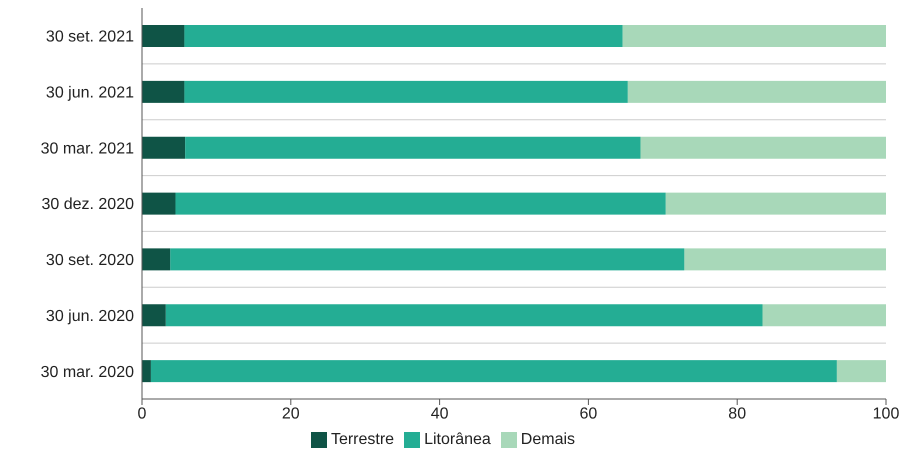 The height and width of the screenshot is (464, 916). What do you see at coordinates (87, 205) in the screenshot?
I see `y-tick-label: 30 dez. 2020` at bounding box center [87, 205].